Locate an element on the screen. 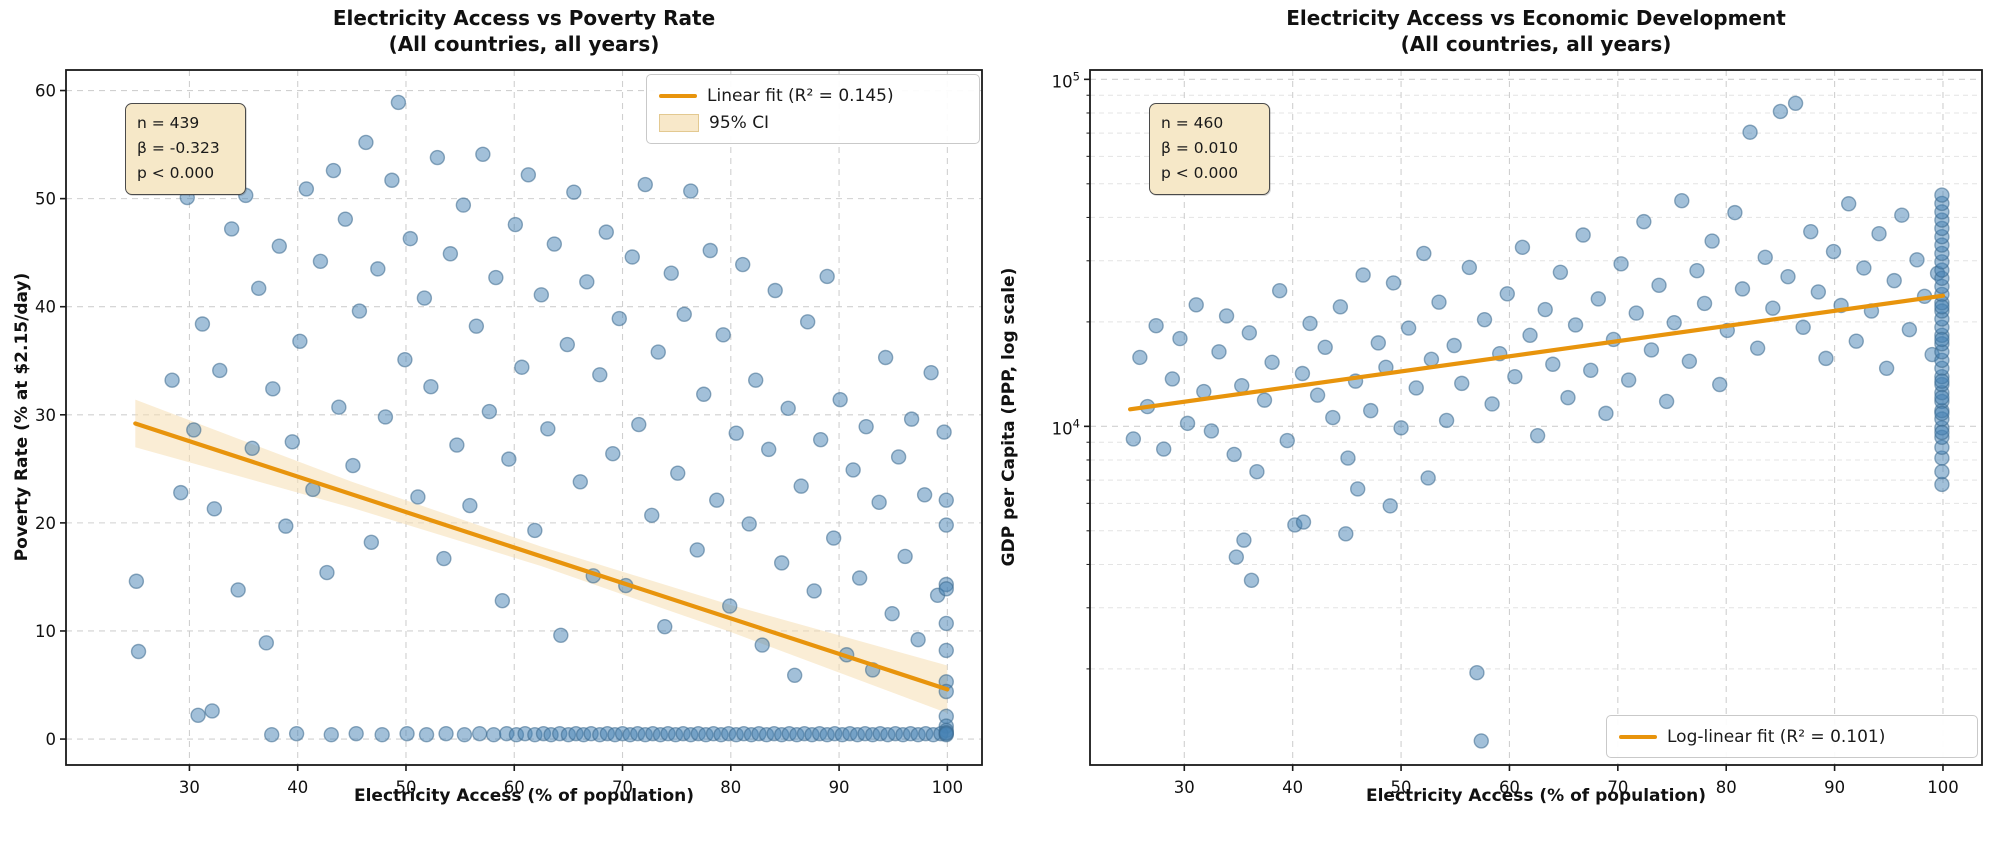 The width and height of the screenshot is (1997, 845). left-stats-beta: β = -0.323 is located at coordinates (178, 148).